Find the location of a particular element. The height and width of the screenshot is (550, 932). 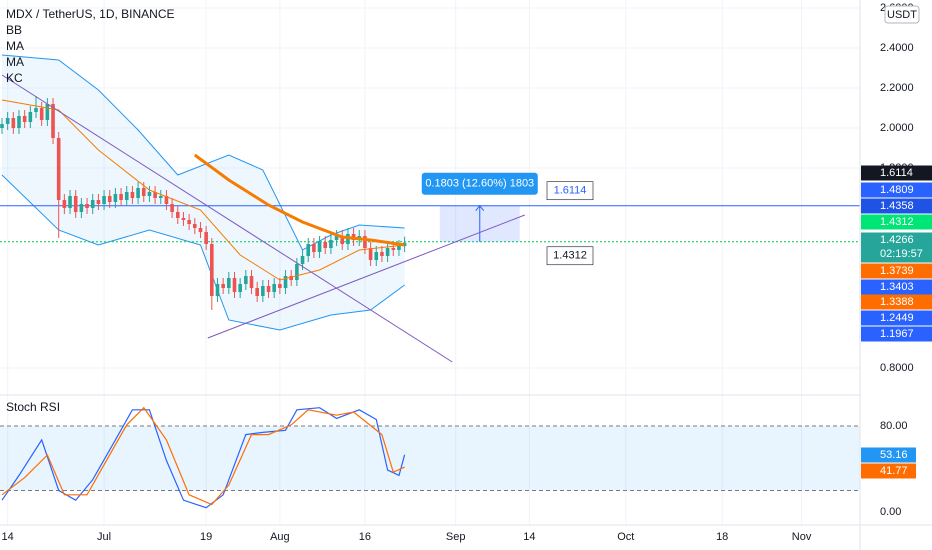

y-tick-label: 80.00 is located at coordinates (894, 426).